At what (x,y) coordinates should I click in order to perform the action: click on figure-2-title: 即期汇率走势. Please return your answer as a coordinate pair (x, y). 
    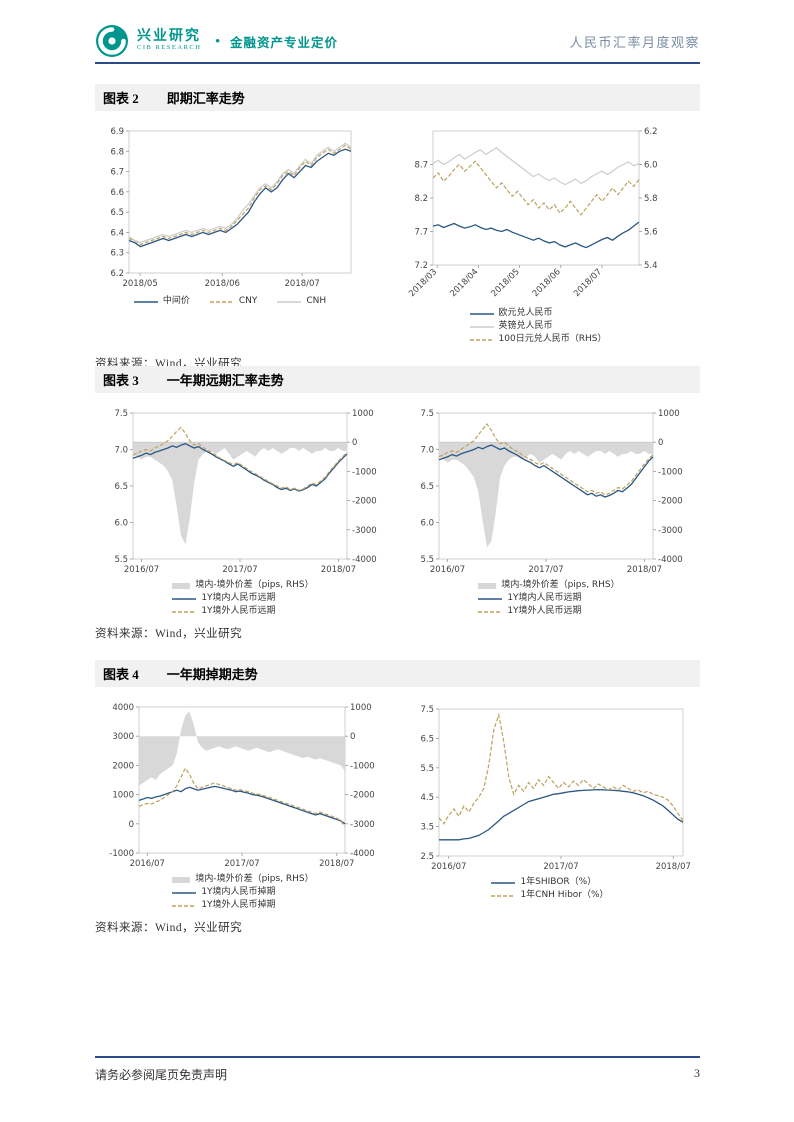
    Looking at the image, I should click on (205, 98).